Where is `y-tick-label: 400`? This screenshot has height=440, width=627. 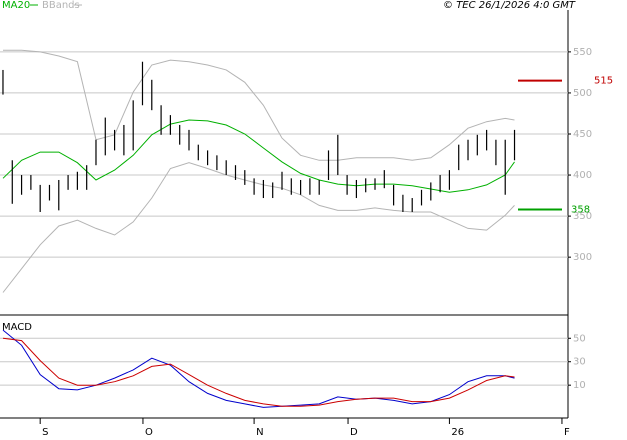
y-tick-label: 400 is located at coordinates (582, 175).